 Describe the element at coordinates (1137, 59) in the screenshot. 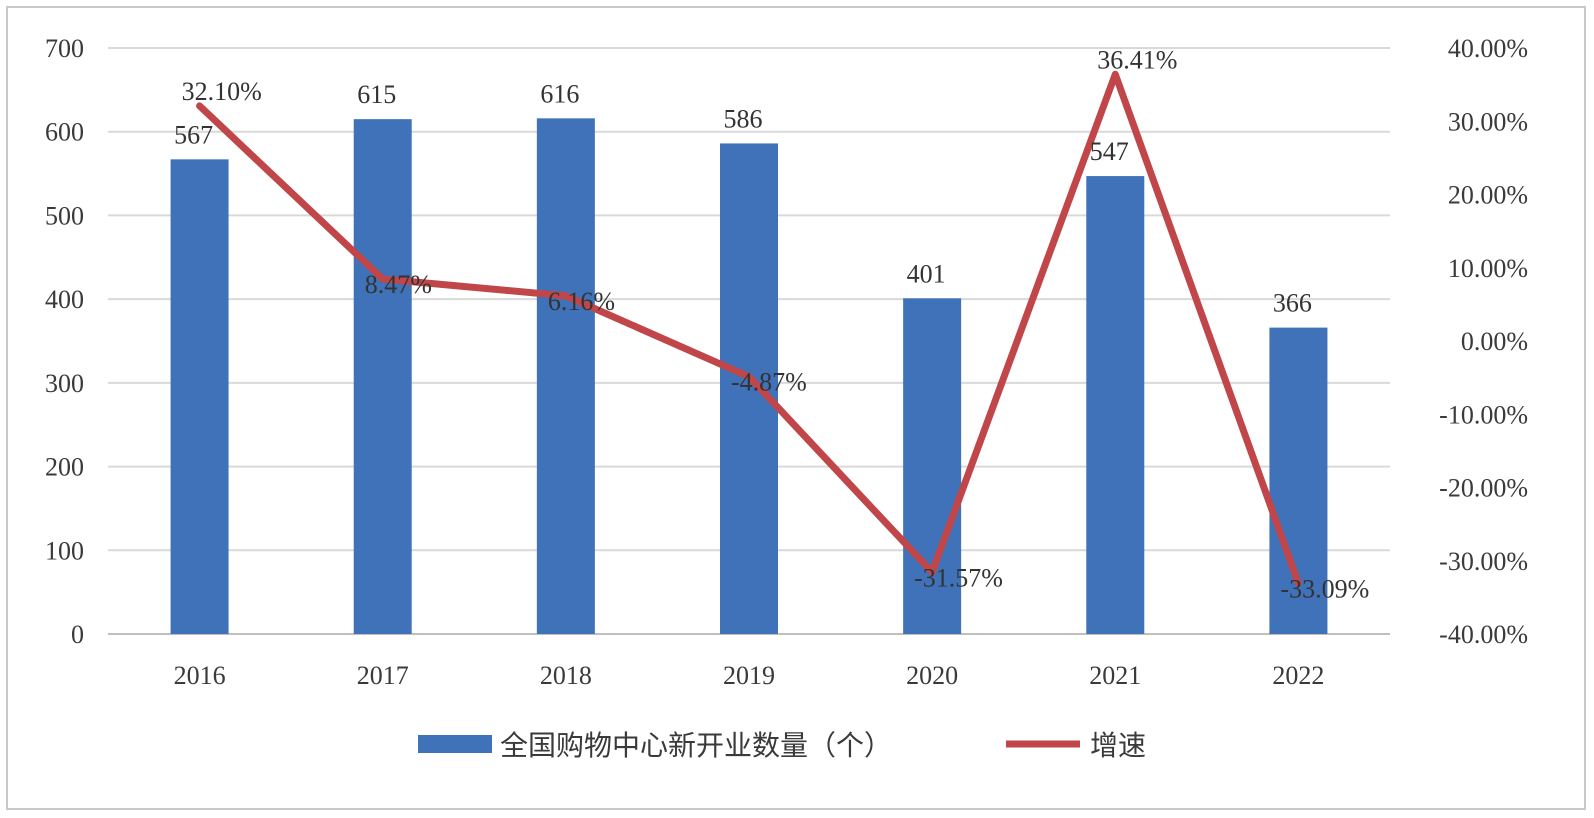

I see `line-data-label: 36.41%` at that location.